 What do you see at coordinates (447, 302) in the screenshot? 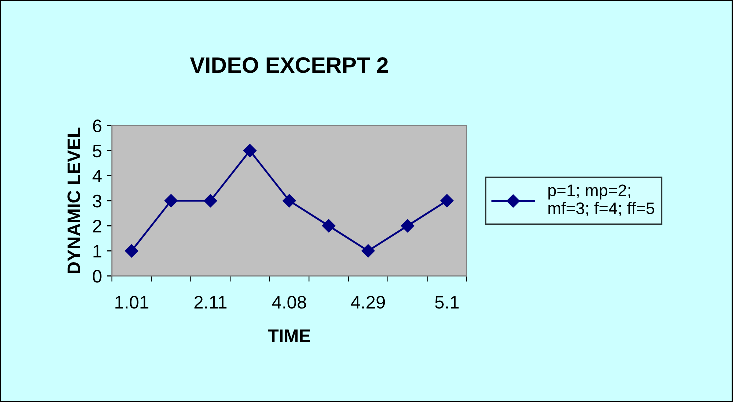
I see `x-tick-label: 5.1` at bounding box center [447, 302].